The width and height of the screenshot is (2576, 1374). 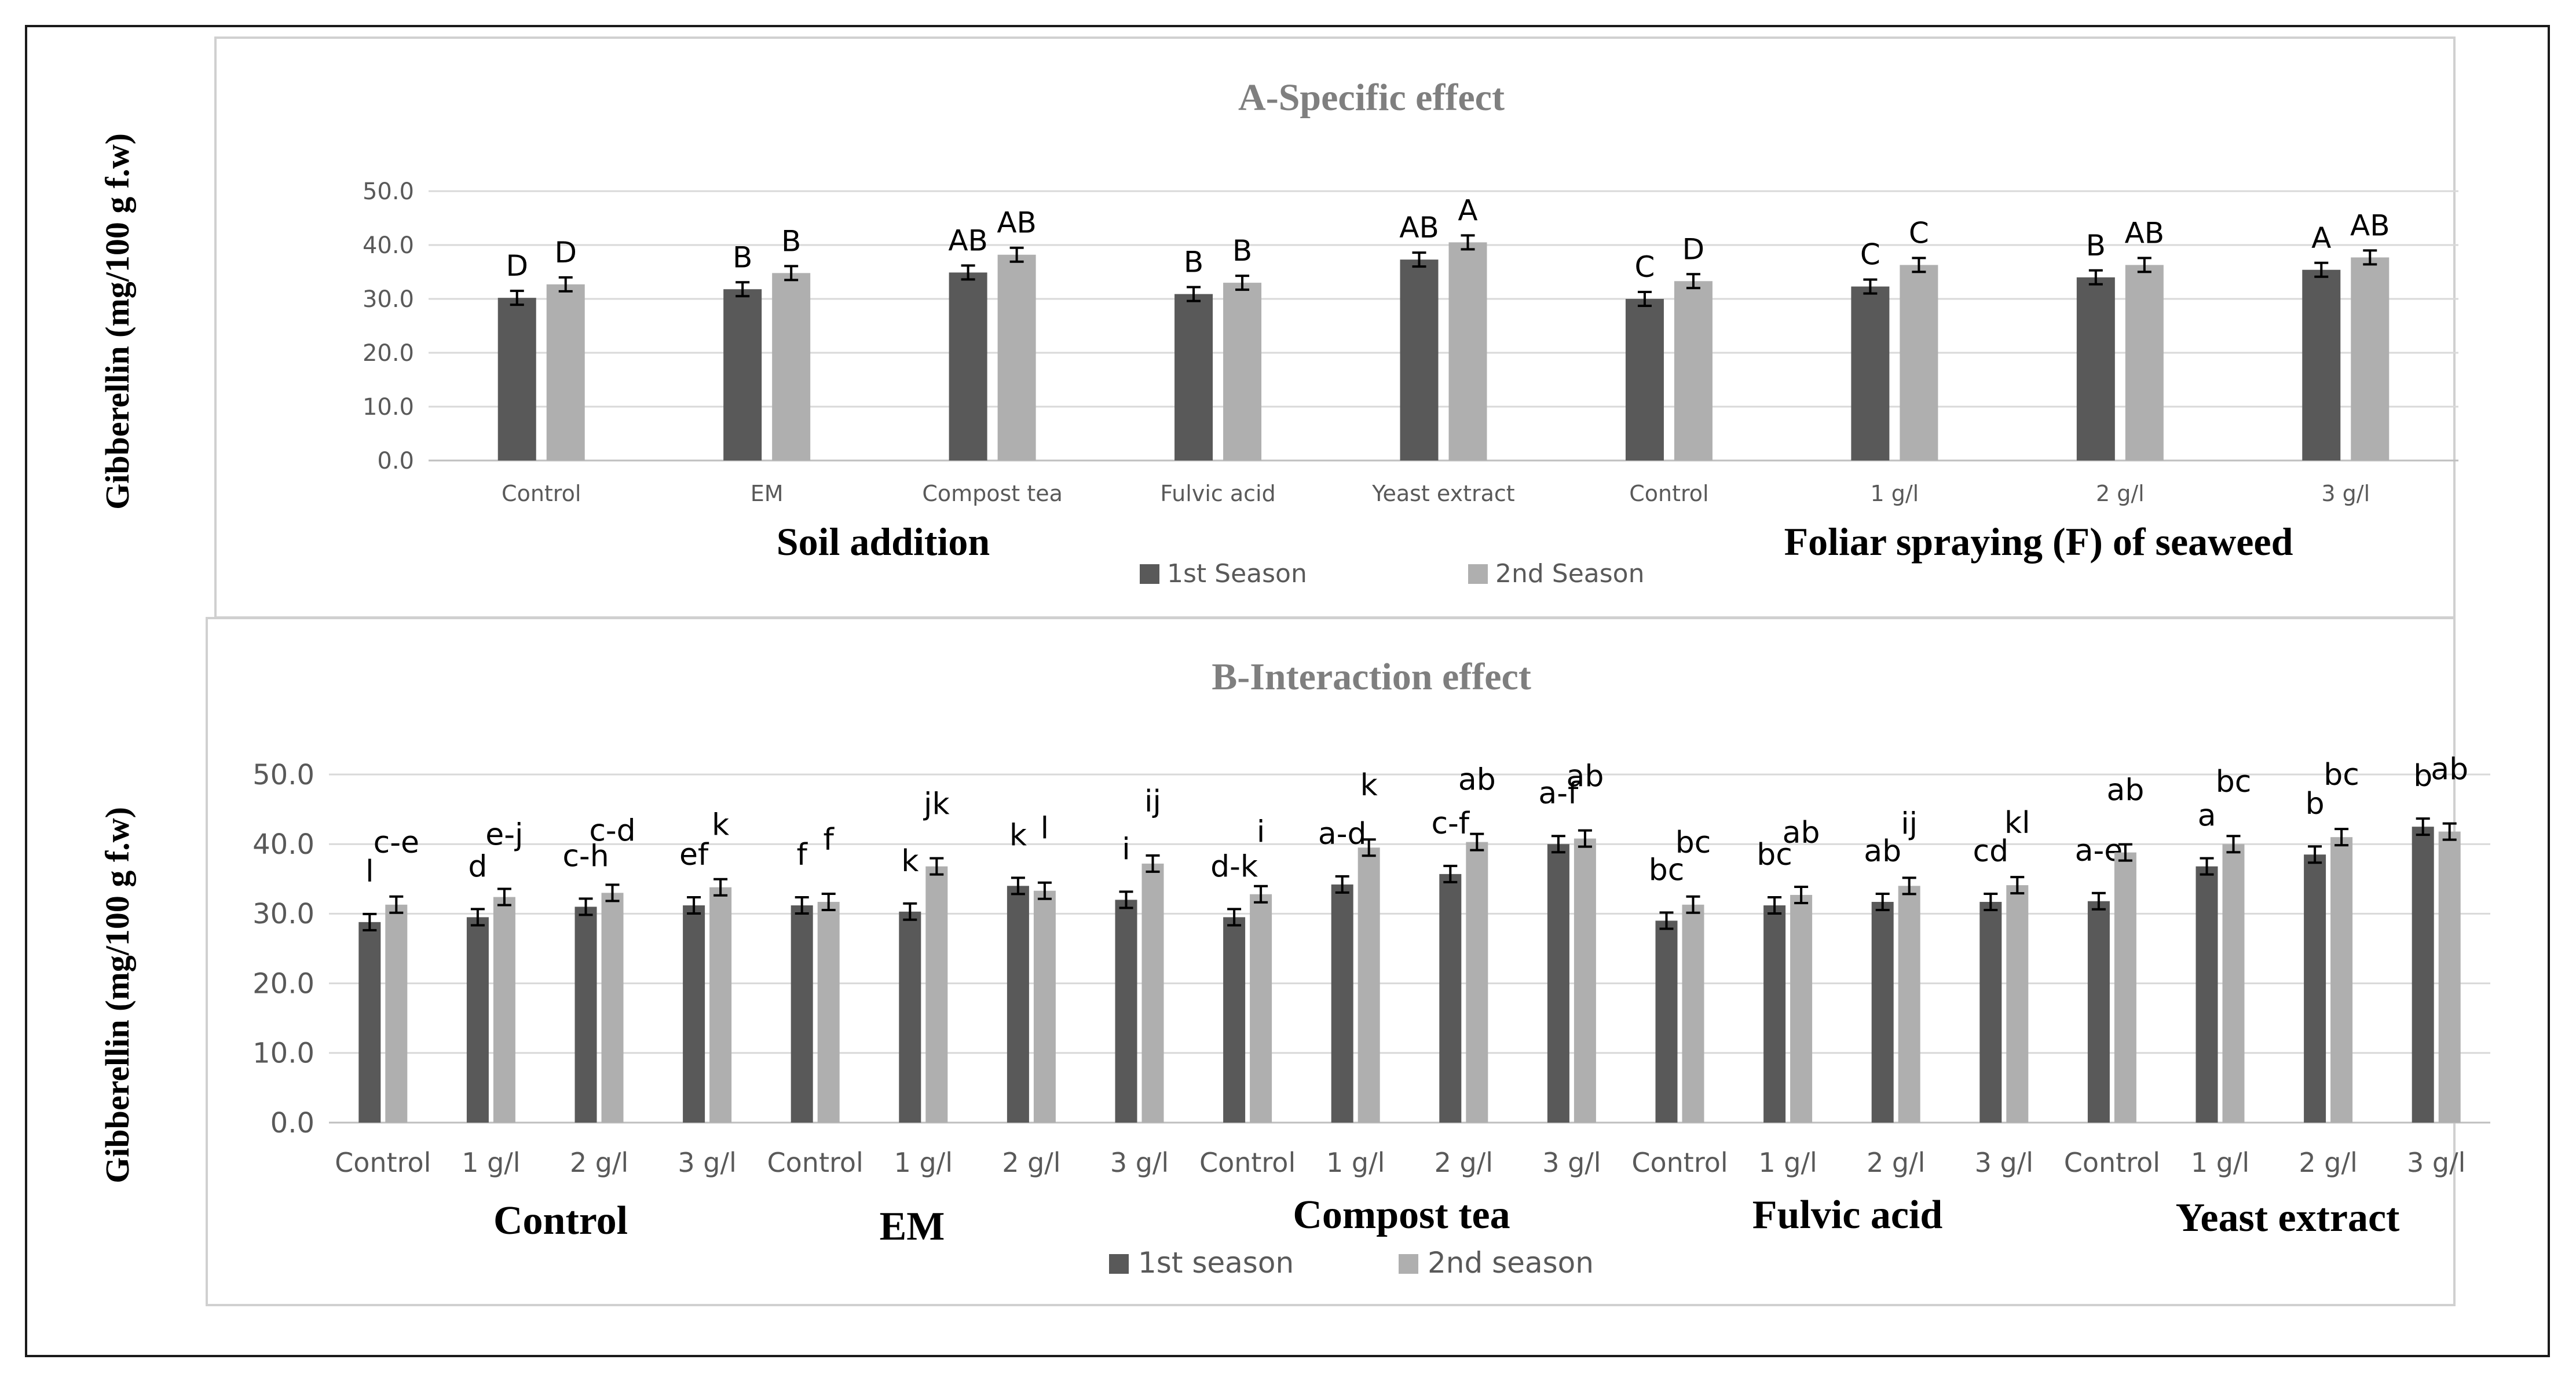 I want to click on chart-a-x-tick-label: Control, so click(x=1668, y=493).